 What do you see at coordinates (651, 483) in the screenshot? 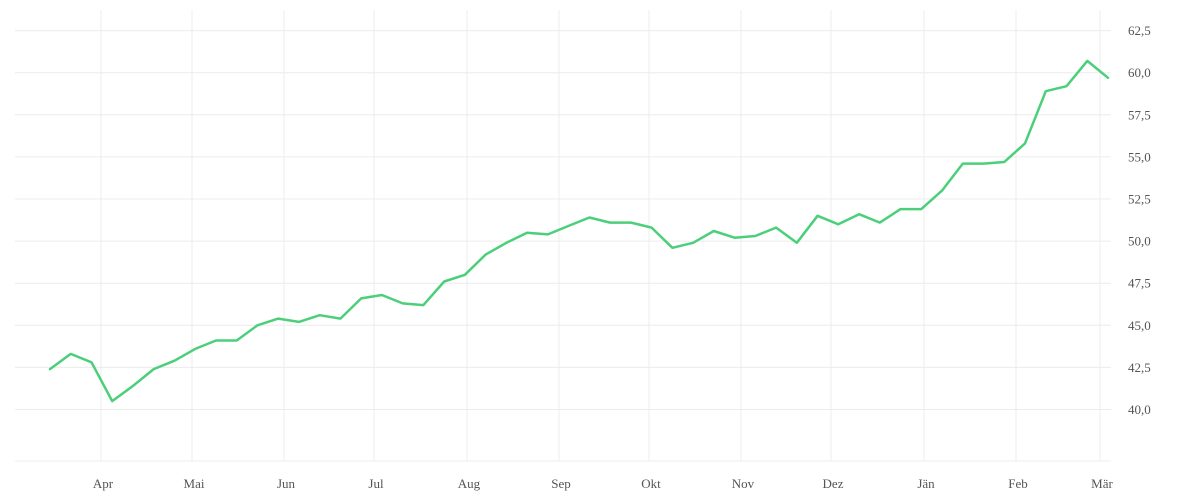
I see `x-tick-label: Okt` at bounding box center [651, 483].